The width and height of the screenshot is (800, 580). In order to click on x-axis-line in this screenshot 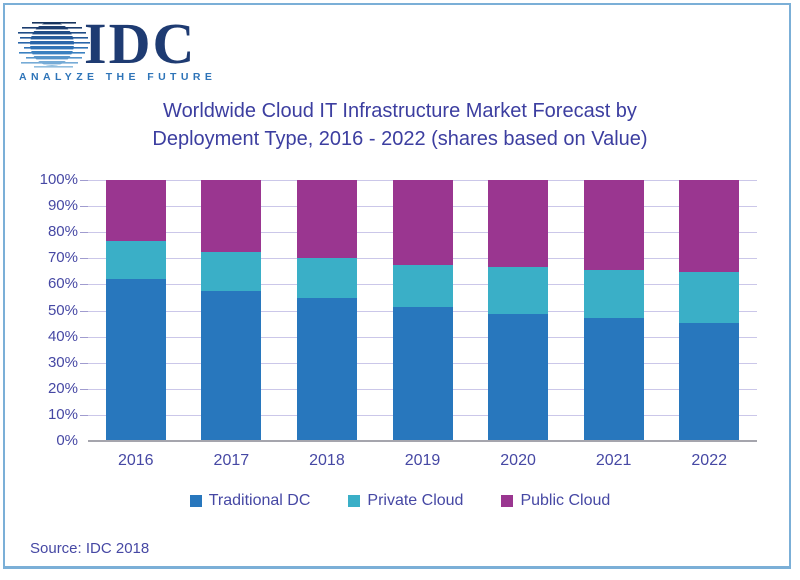, I will do `click(422, 441)`.